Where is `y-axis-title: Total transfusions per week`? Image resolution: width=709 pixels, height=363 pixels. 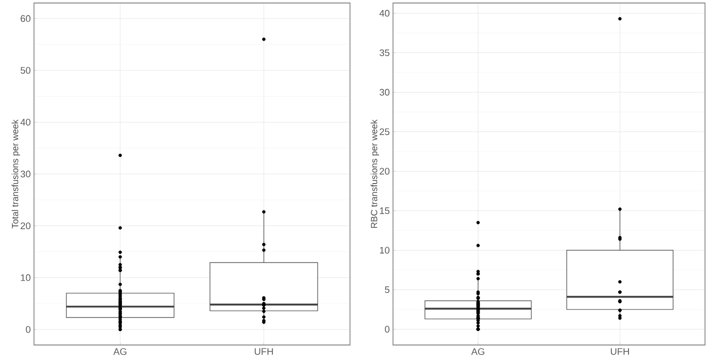 y-axis-title: Total transfusions per week is located at coordinates (16, 173).